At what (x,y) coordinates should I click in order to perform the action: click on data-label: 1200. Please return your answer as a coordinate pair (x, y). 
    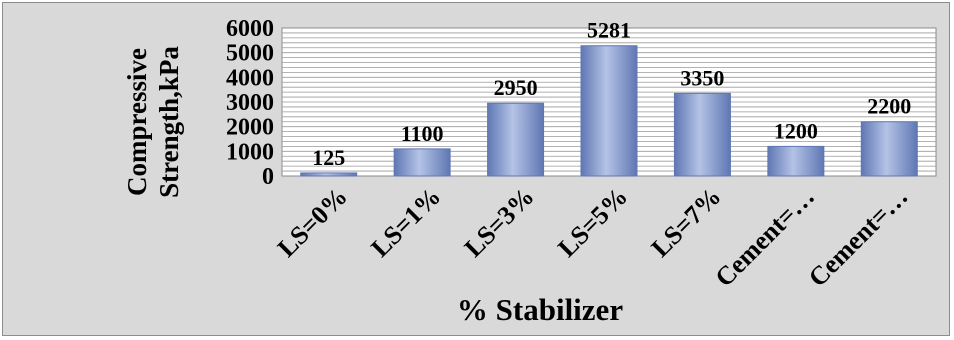
    Looking at the image, I should click on (796, 130).